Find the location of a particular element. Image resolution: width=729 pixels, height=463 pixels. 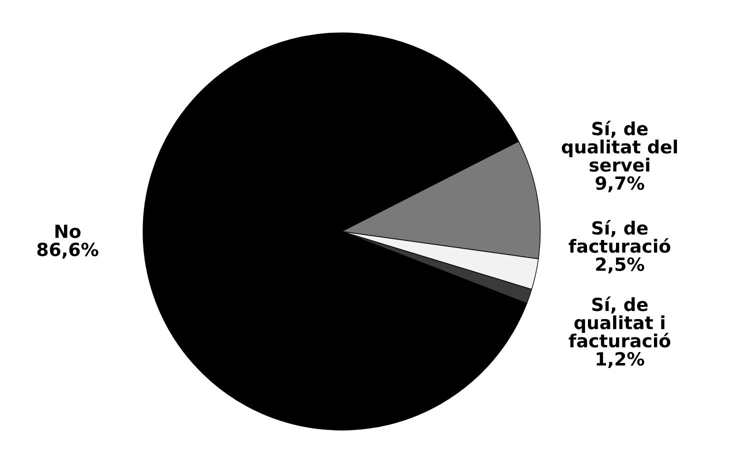

data-label: 2,5% is located at coordinates (620, 265).